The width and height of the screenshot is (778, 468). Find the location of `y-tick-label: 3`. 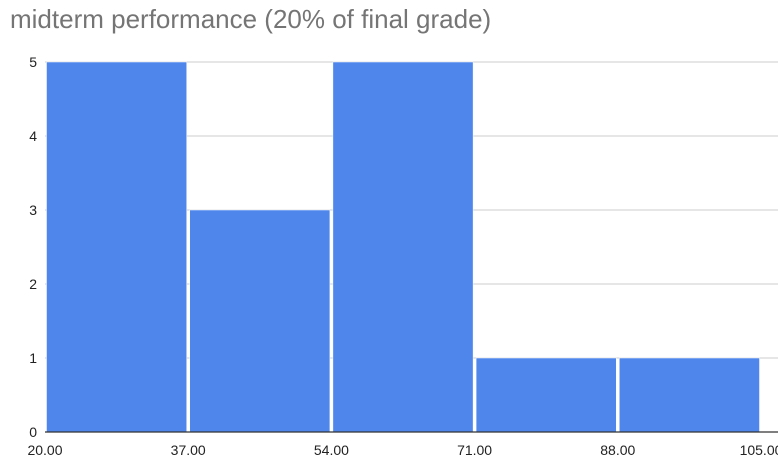

y-tick-label: 3 is located at coordinates (33, 210).